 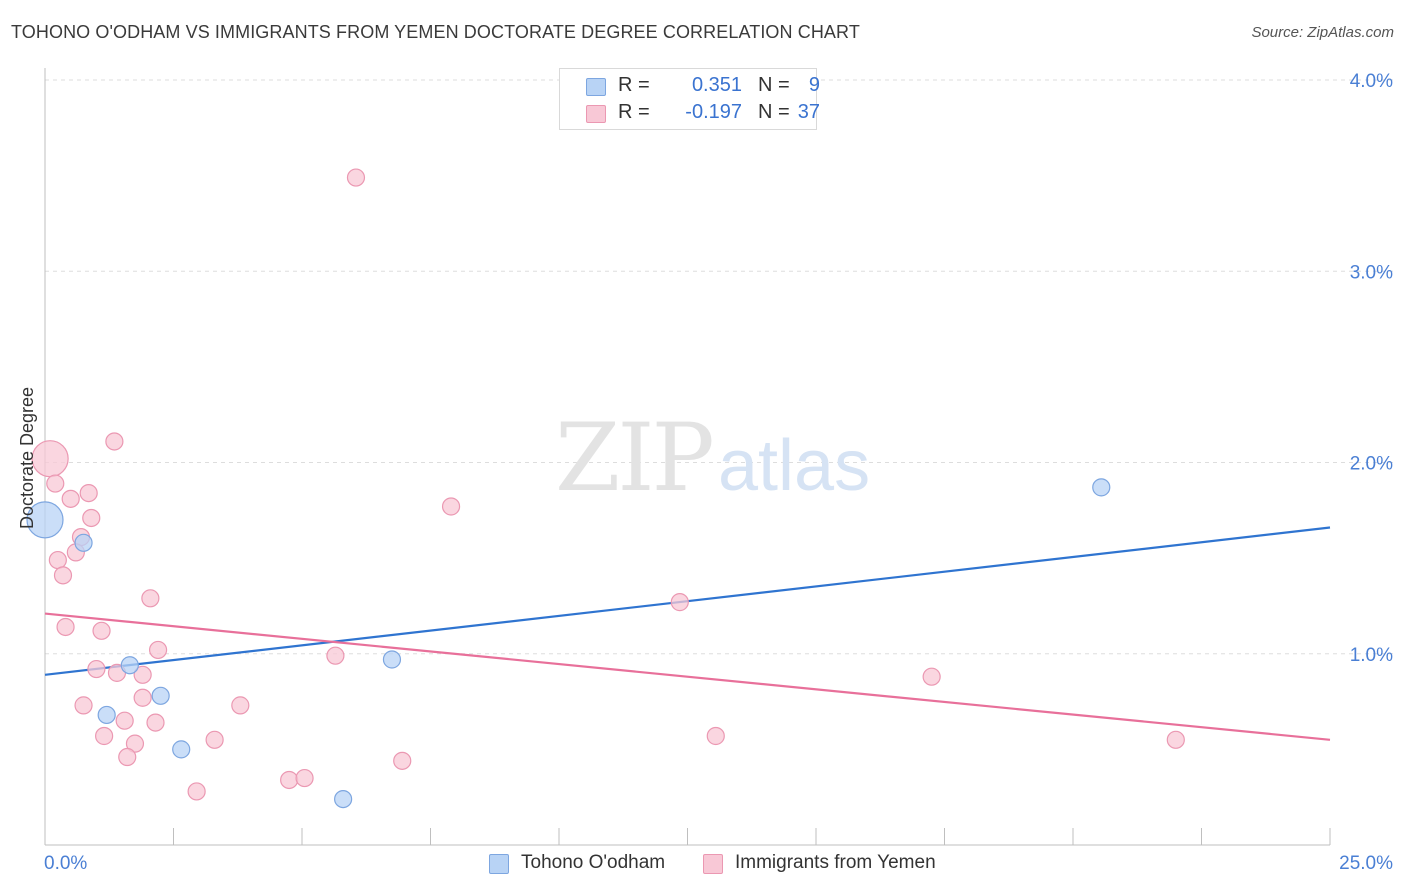 What do you see at coordinates (633, 458) in the screenshot?
I see `watermark-zip: ZIP` at bounding box center [633, 458].